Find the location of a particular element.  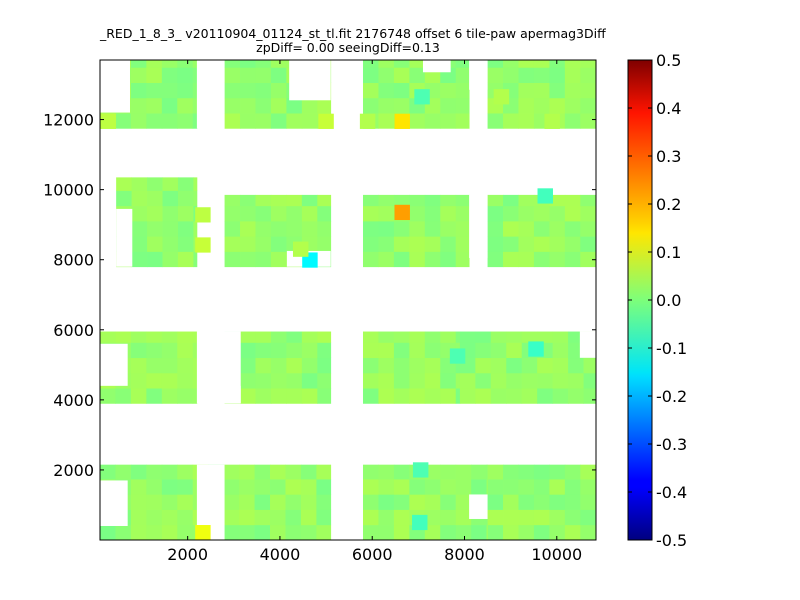

chart-subtitle: zpDiff= 0.00 seeingDiff=0.13 is located at coordinates (348, 47).